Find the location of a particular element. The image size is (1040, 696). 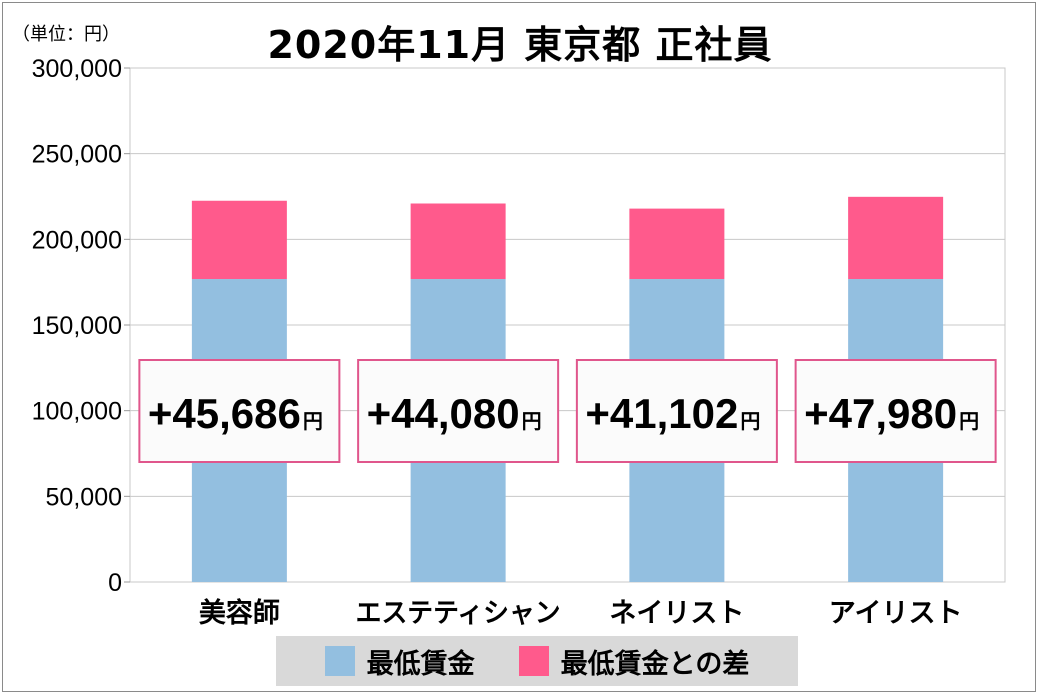

unit-label: （単位：円） is located at coordinates (66, 34).